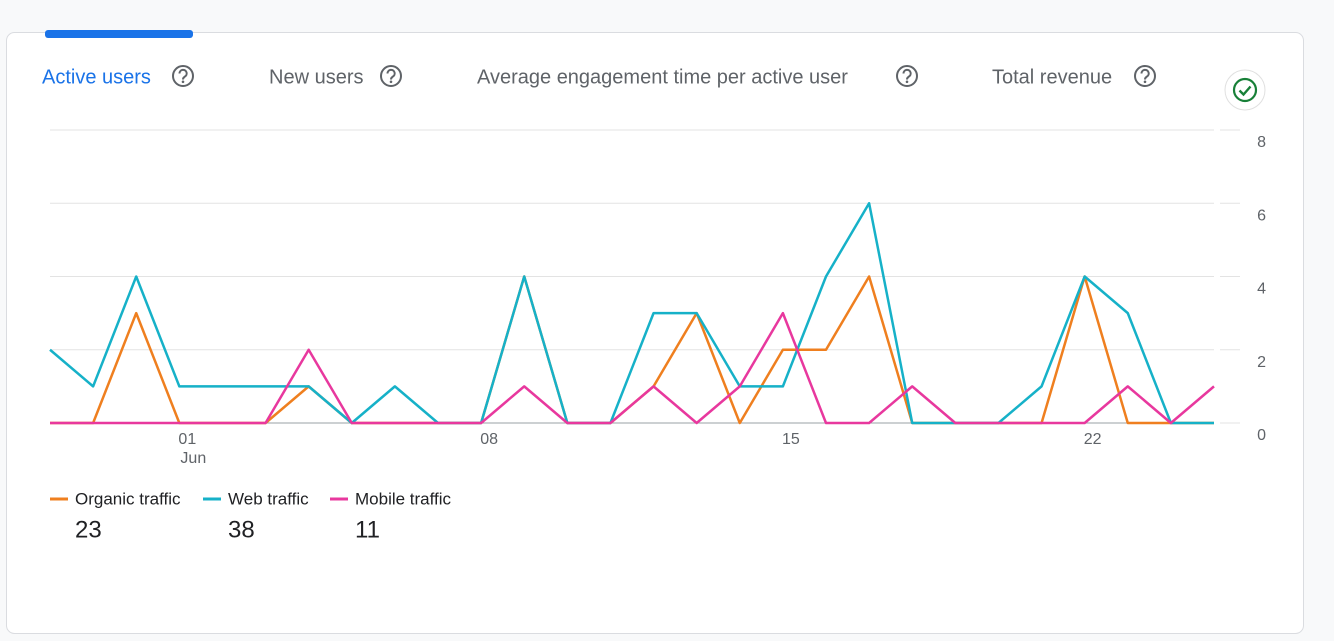  Describe the element at coordinates (241, 529) in the screenshot. I see `legend-total: 38` at that location.